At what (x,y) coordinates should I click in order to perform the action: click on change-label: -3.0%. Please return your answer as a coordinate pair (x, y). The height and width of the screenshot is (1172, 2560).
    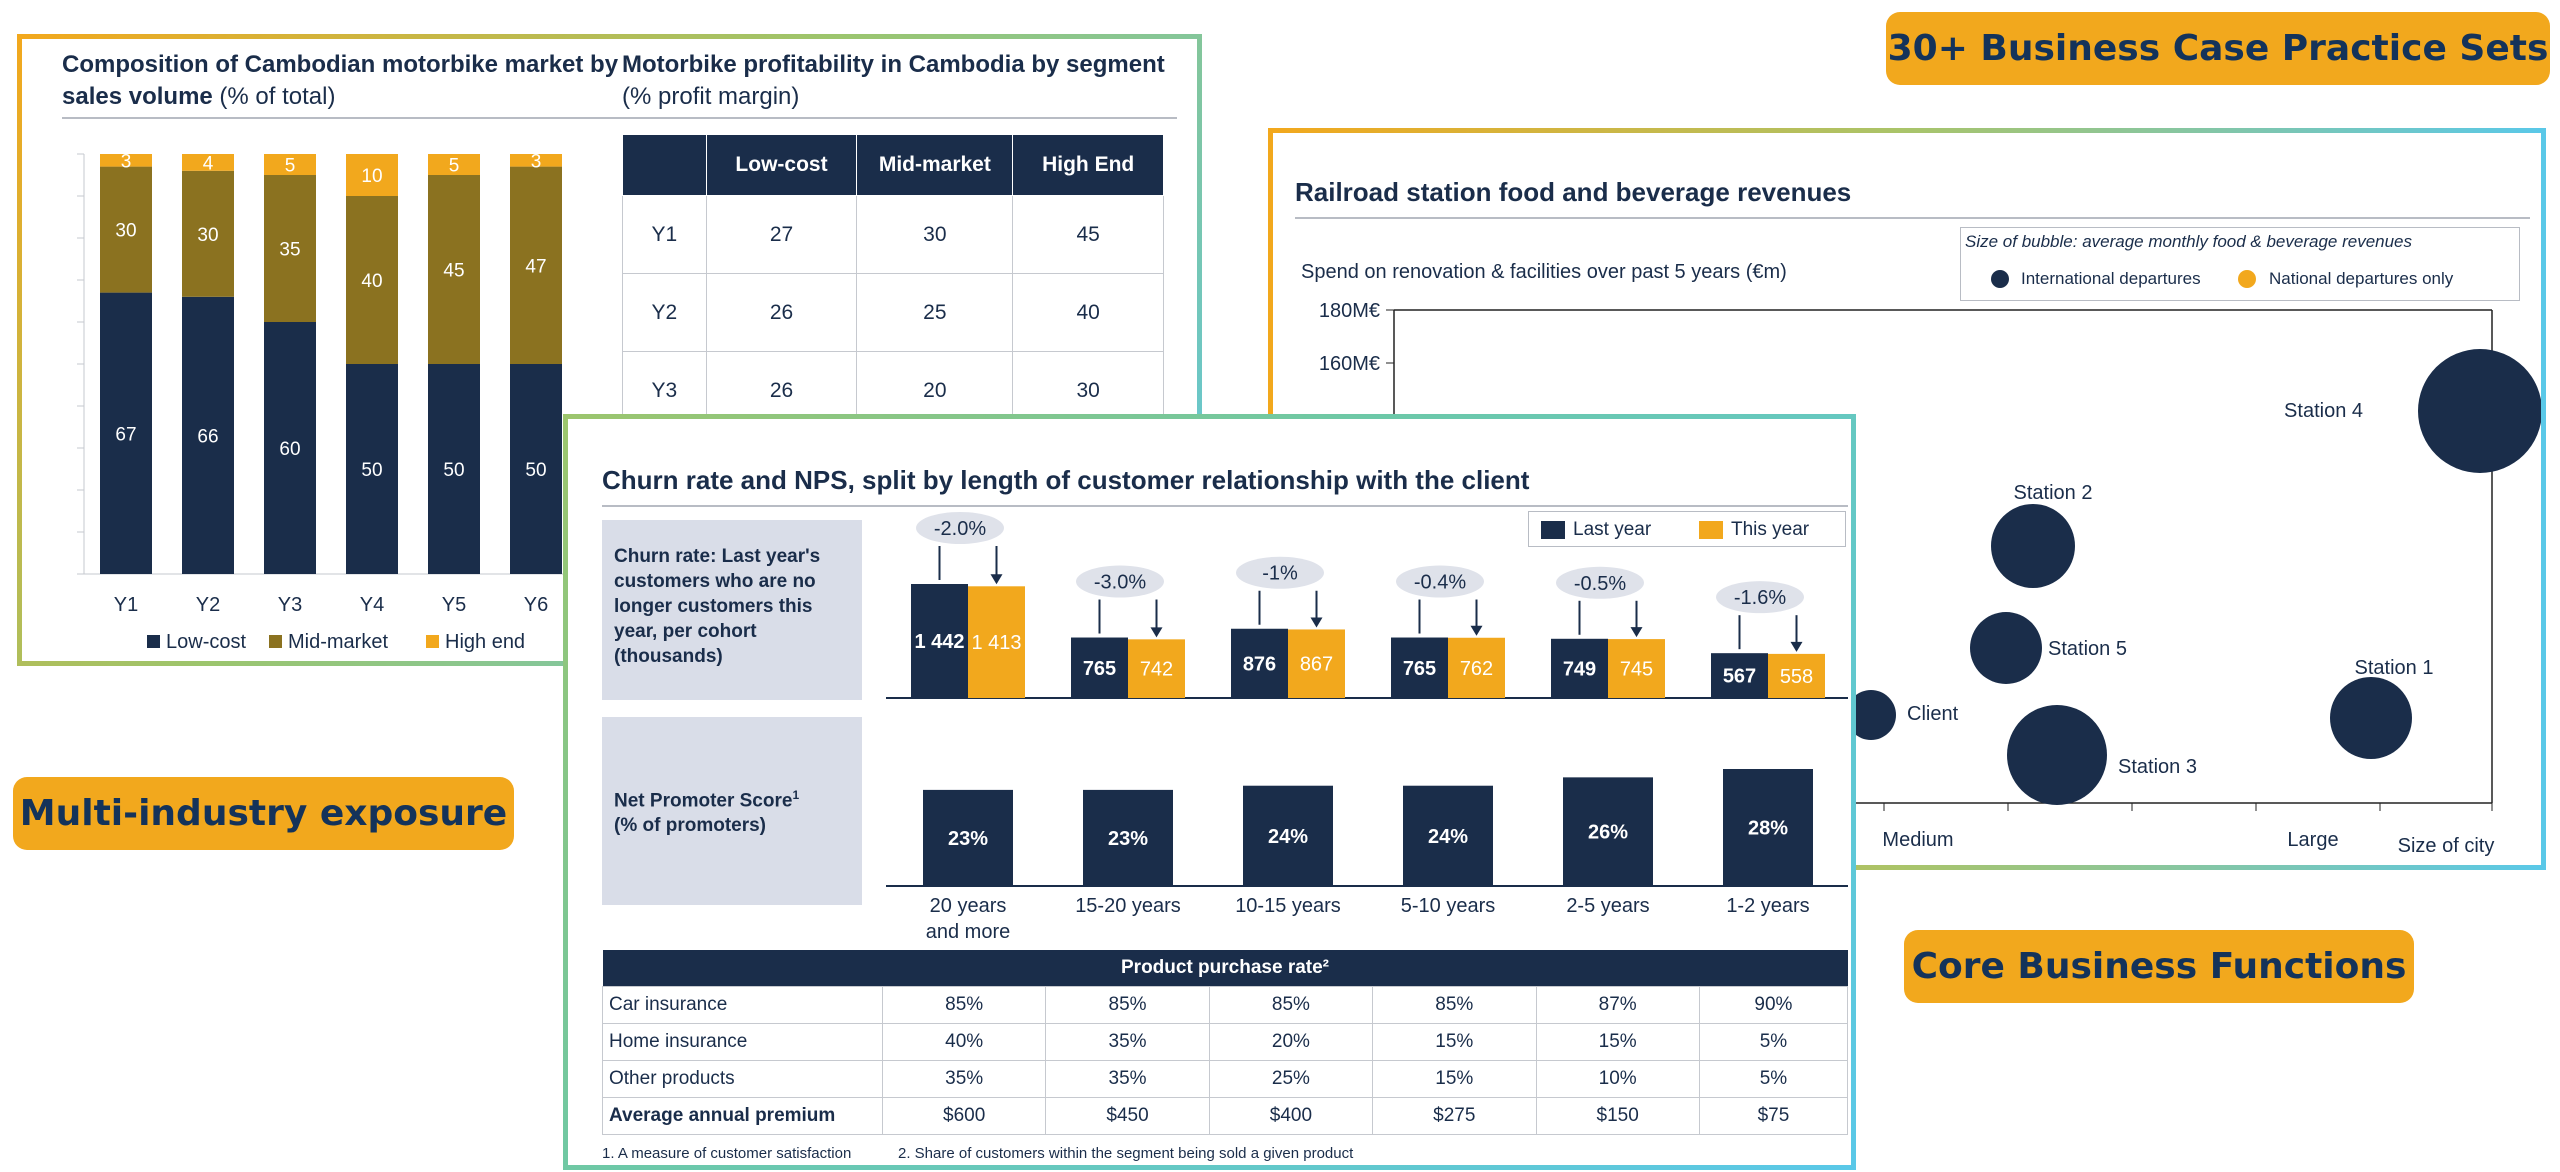
    Looking at the image, I should click on (1120, 583).